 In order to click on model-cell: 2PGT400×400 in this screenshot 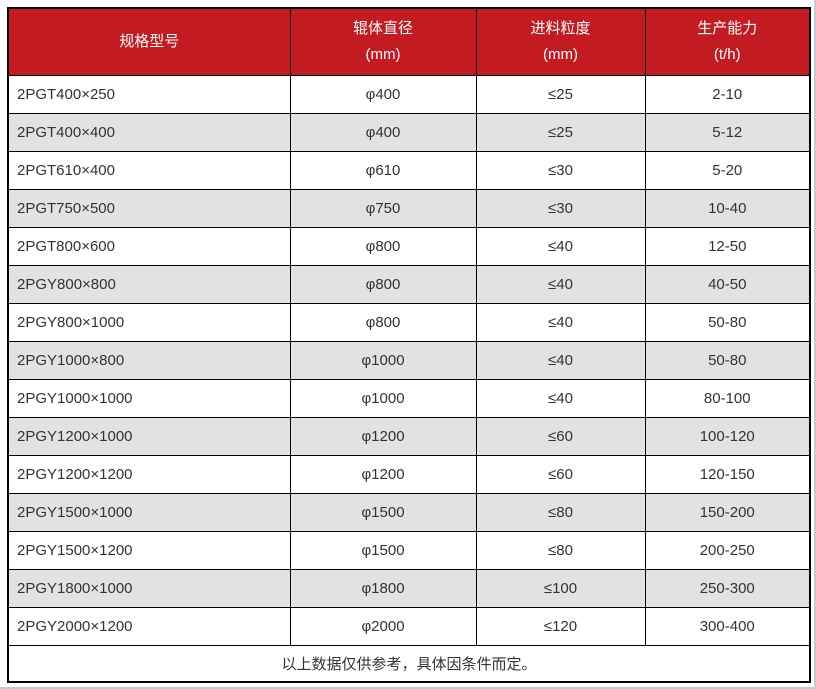, I will do `click(149, 132)`.